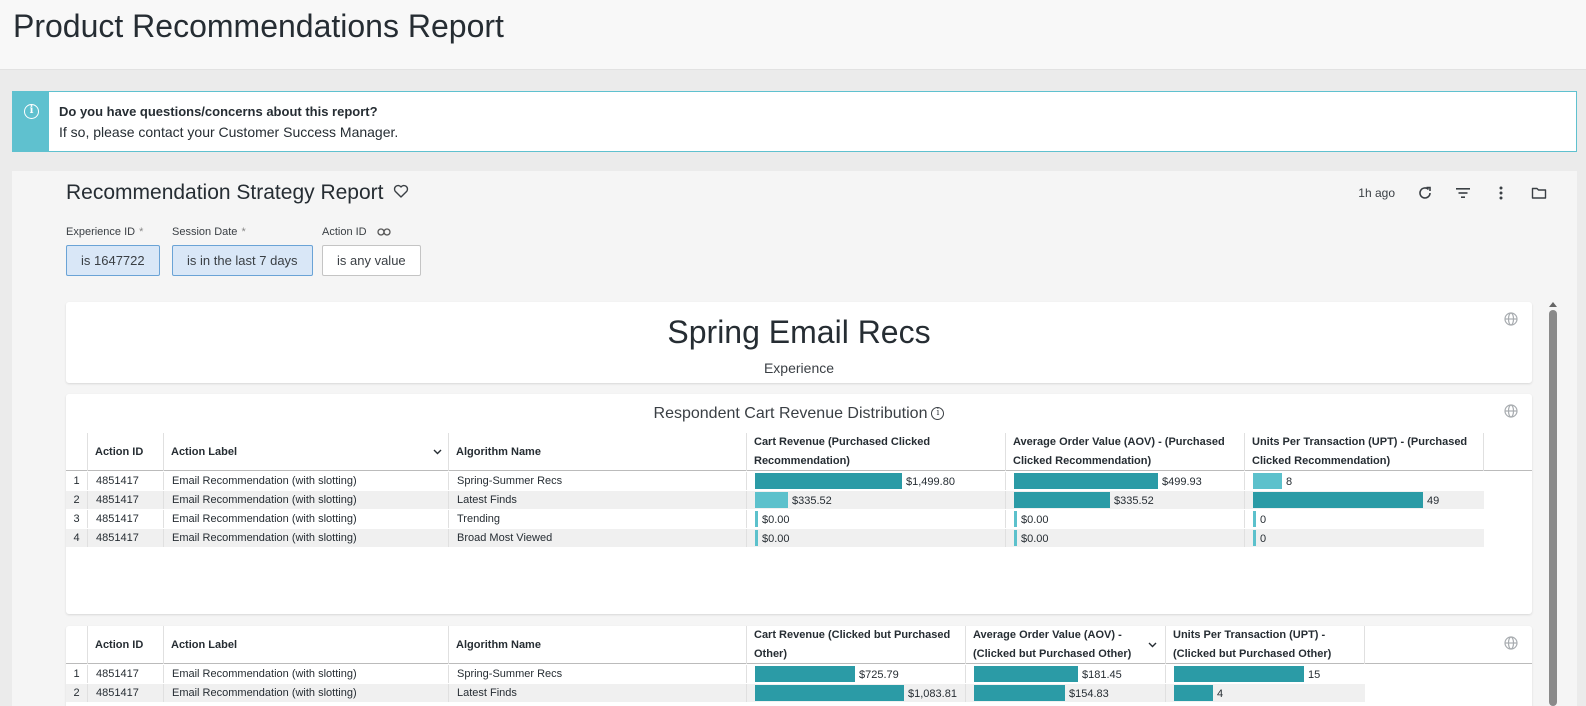 This screenshot has height=706, width=1586. I want to click on page-header: Product Recommendations Report, so click(793, 35).